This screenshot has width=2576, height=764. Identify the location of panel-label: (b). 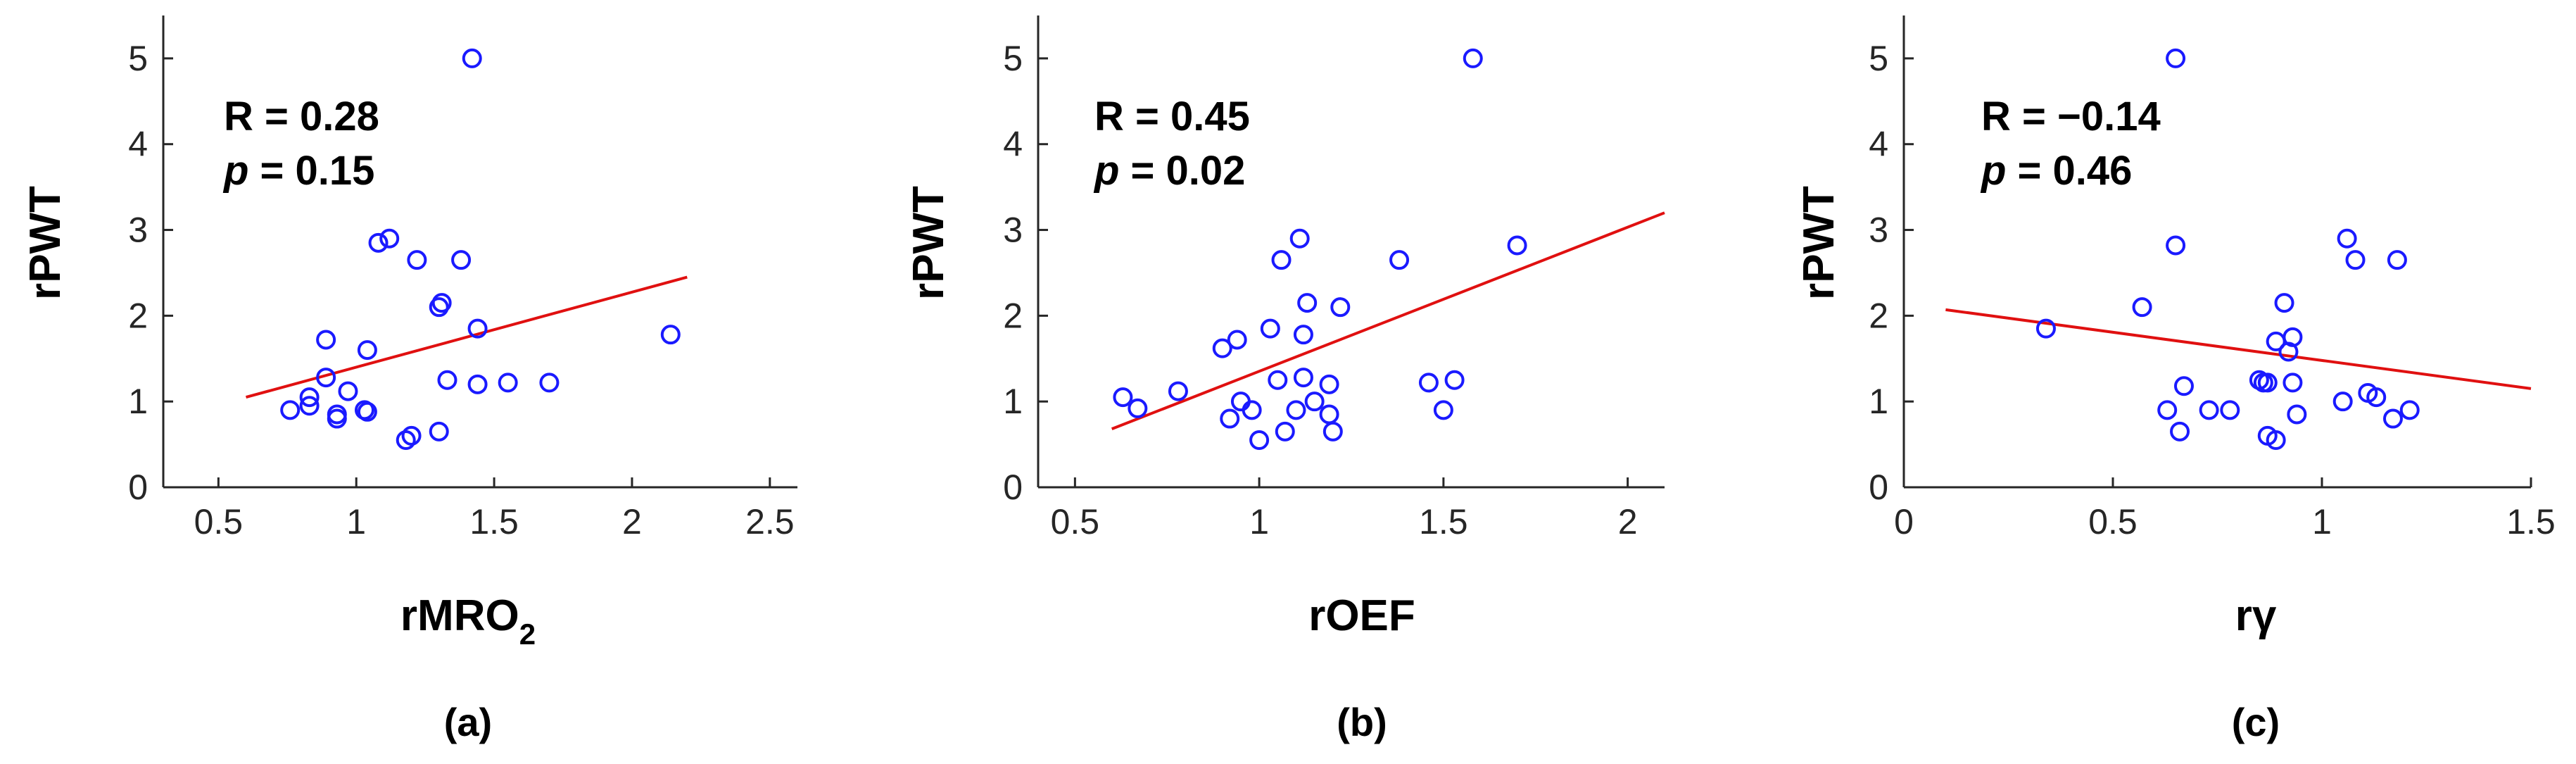
(1362, 722).